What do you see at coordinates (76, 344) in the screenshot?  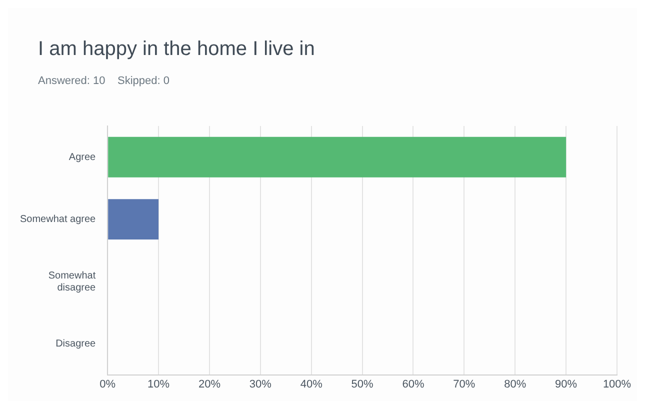 I see `y-tick-label: Disagree` at bounding box center [76, 344].